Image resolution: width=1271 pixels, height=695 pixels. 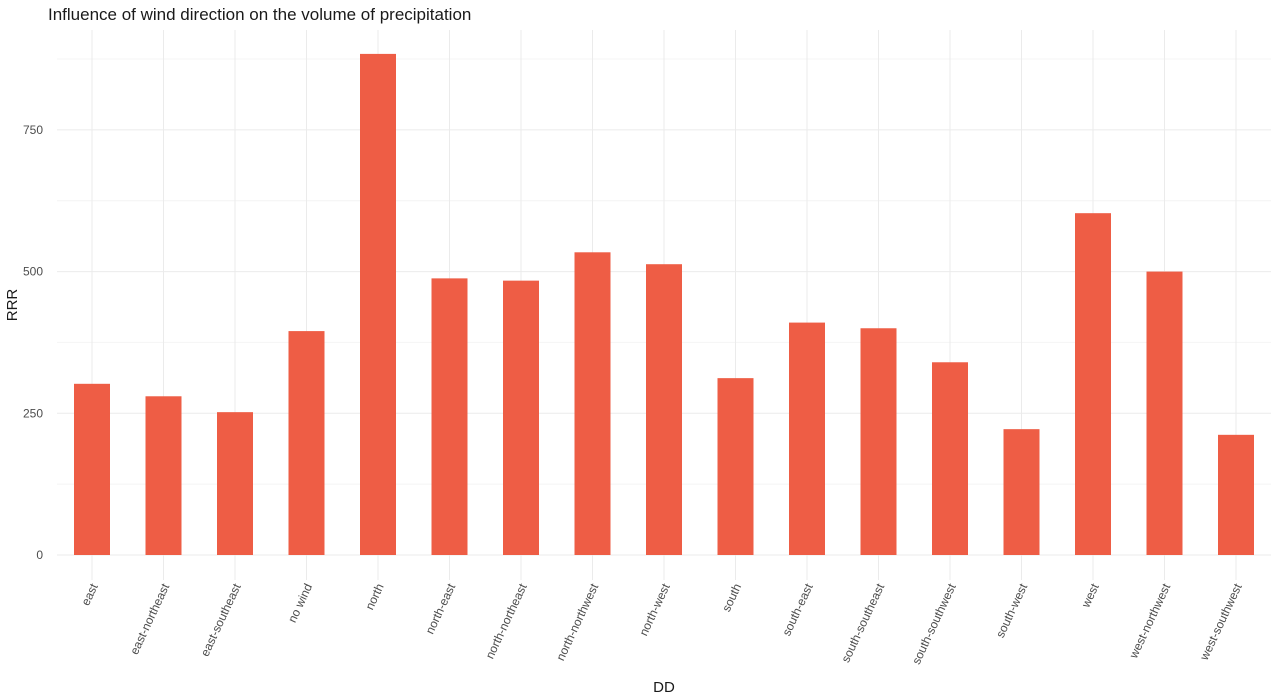 I want to click on bar-east, so click(x=92, y=469).